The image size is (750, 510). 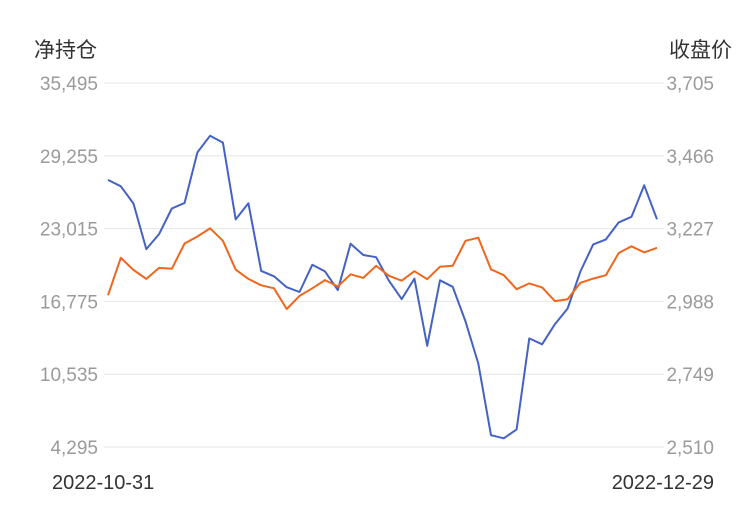 What do you see at coordinates (690, 448) in the screenshot?
I see `right-tick-label: 2,510` at bounding box center [690, 448].